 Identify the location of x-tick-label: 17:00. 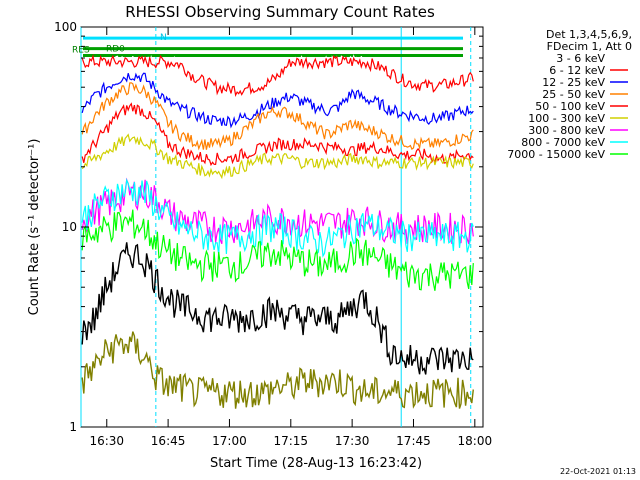
(229, 441).